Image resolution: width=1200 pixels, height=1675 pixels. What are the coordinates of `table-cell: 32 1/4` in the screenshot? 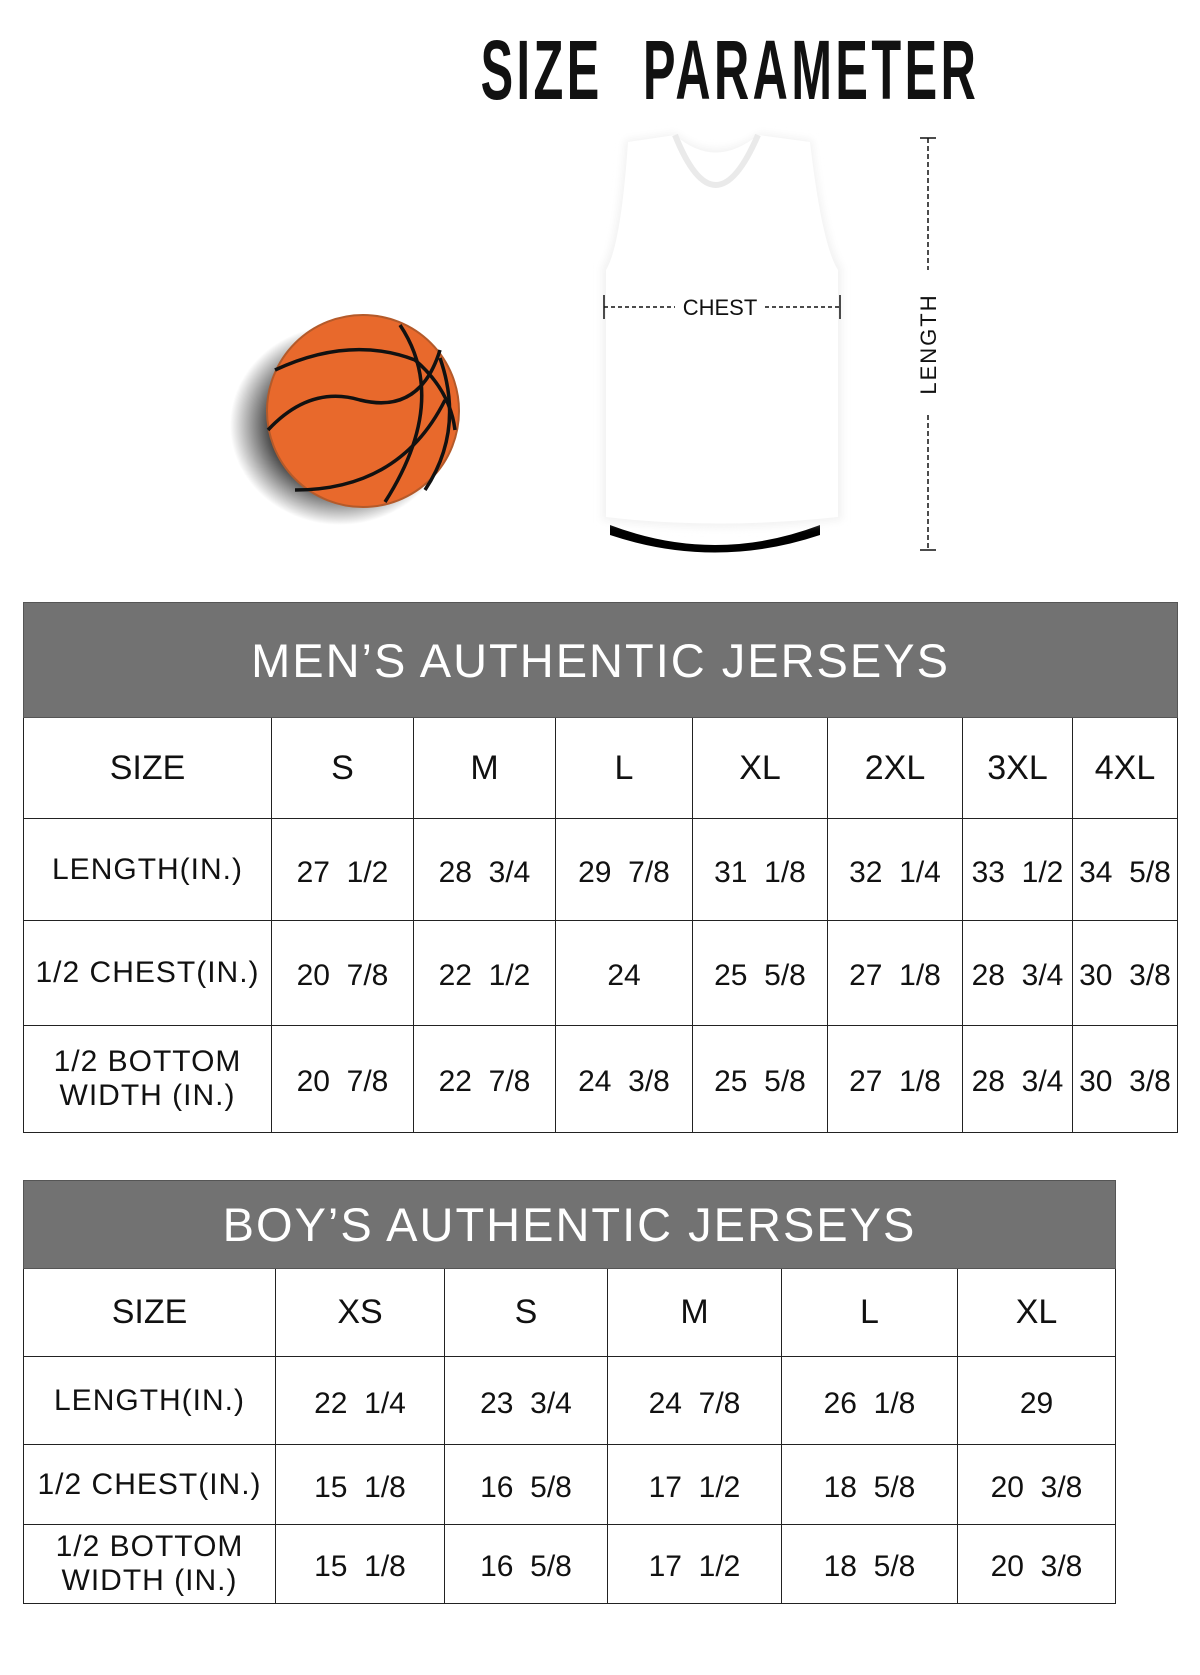 It's located at (895, 869).